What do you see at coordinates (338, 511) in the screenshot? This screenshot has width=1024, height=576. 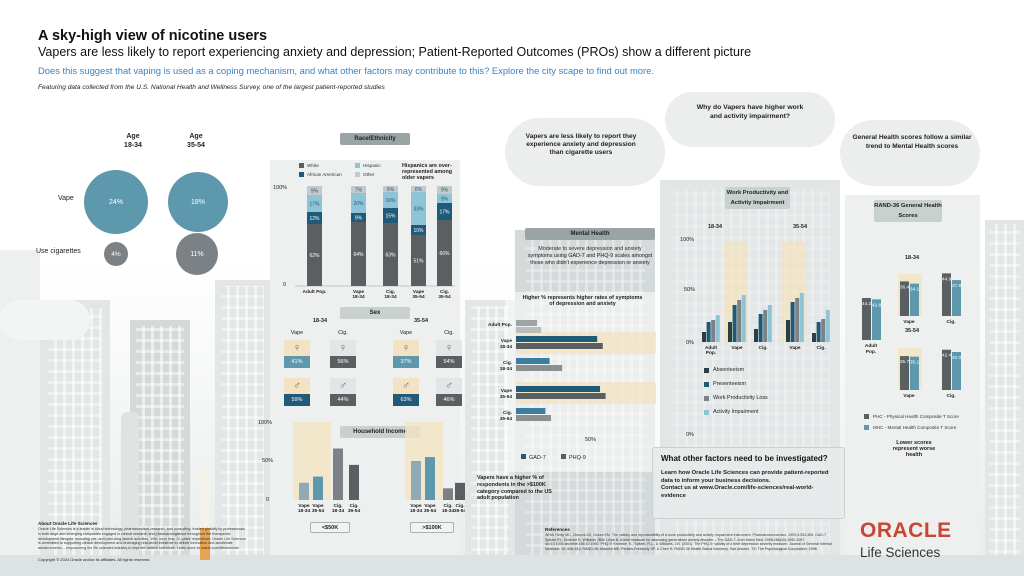 I see `income-category-sub: 18-34` at bounding box center [338, 511].